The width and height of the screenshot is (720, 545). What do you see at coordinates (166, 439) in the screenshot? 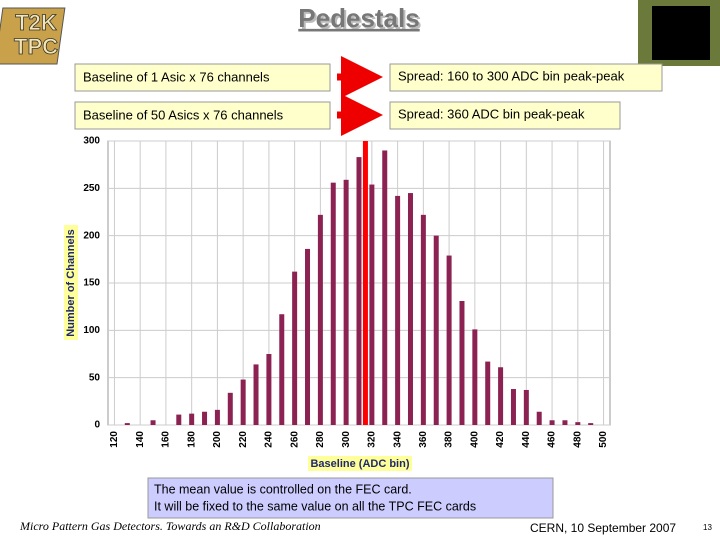
I see `x-tick-label: 160` at bounding box center [166, 439].